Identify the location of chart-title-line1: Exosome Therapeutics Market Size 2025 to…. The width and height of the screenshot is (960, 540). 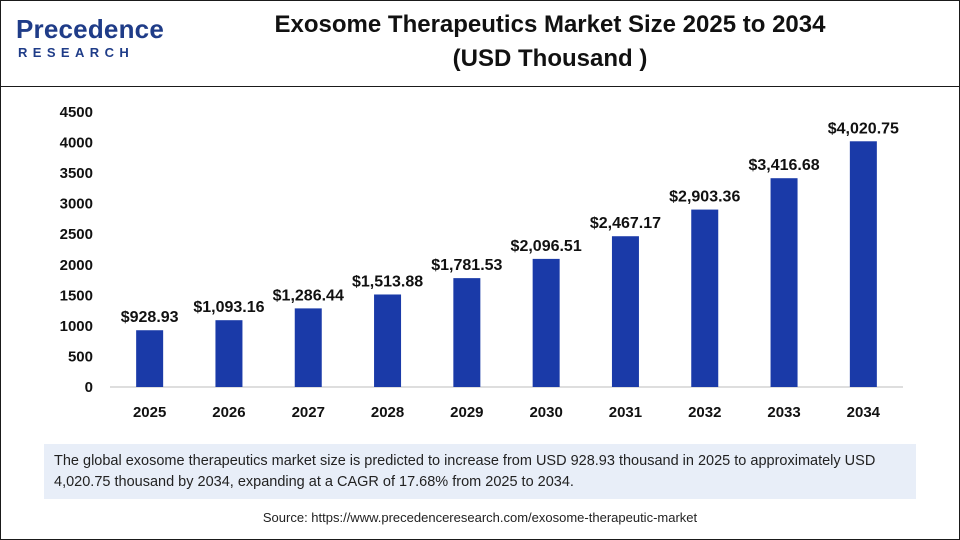
(550, 24).